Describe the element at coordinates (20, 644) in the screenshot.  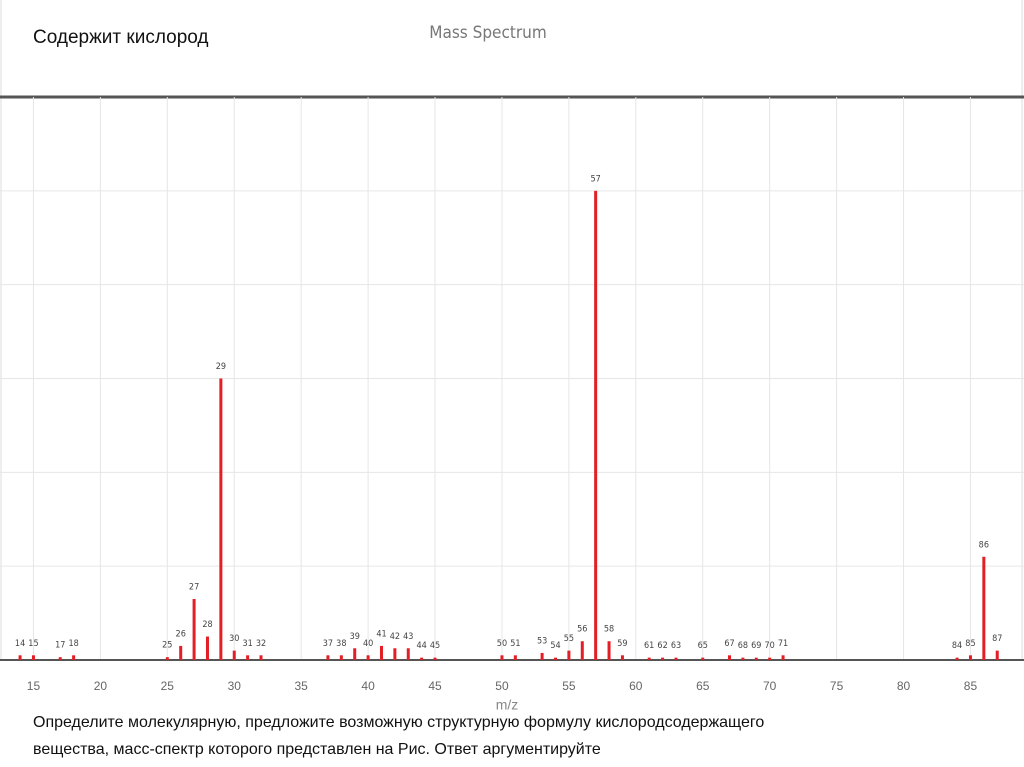
I see `peak-label: 14` at that location.